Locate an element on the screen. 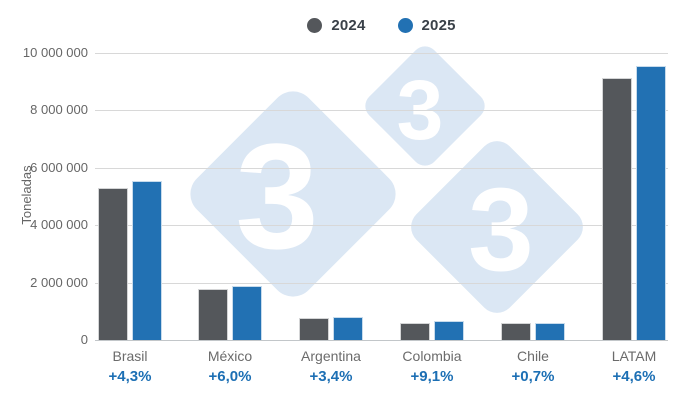 Image resolution: width=700 pixels, height=400 pixels. legend: 2024 2025 is located at coordinates (381, 25).